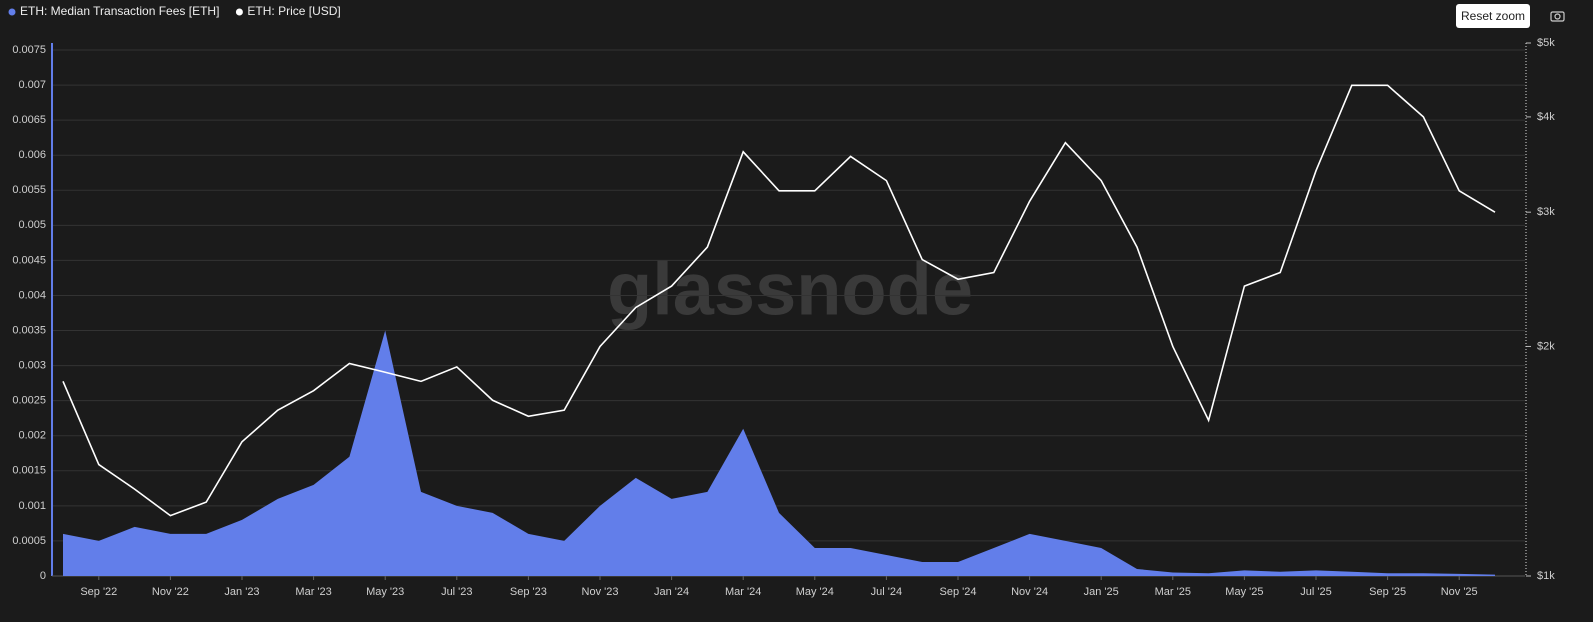 Image resolution: width=1593 pixels, height=622 pixels. Describe the element at coordinates (1029, 592) in the screenshot. I see `x-tick-label: Nov '24` at that location.